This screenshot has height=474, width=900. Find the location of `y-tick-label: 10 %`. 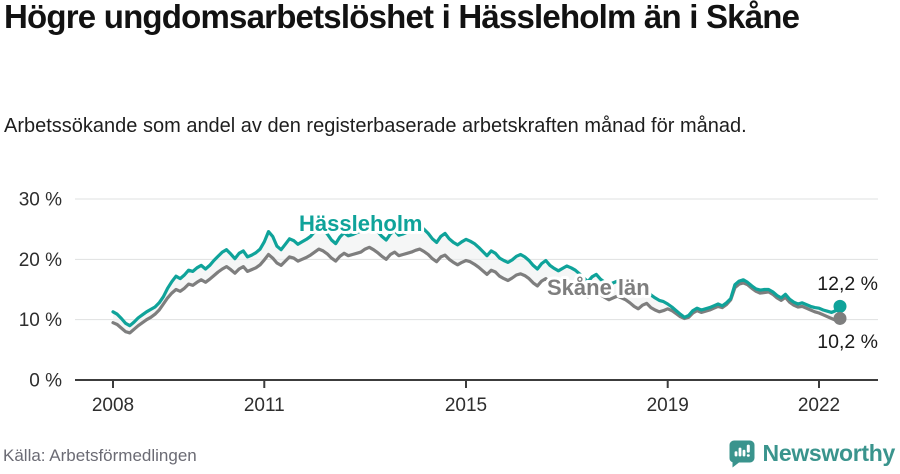

y-tick-label: 10 % is located at coordinates (40, 320).